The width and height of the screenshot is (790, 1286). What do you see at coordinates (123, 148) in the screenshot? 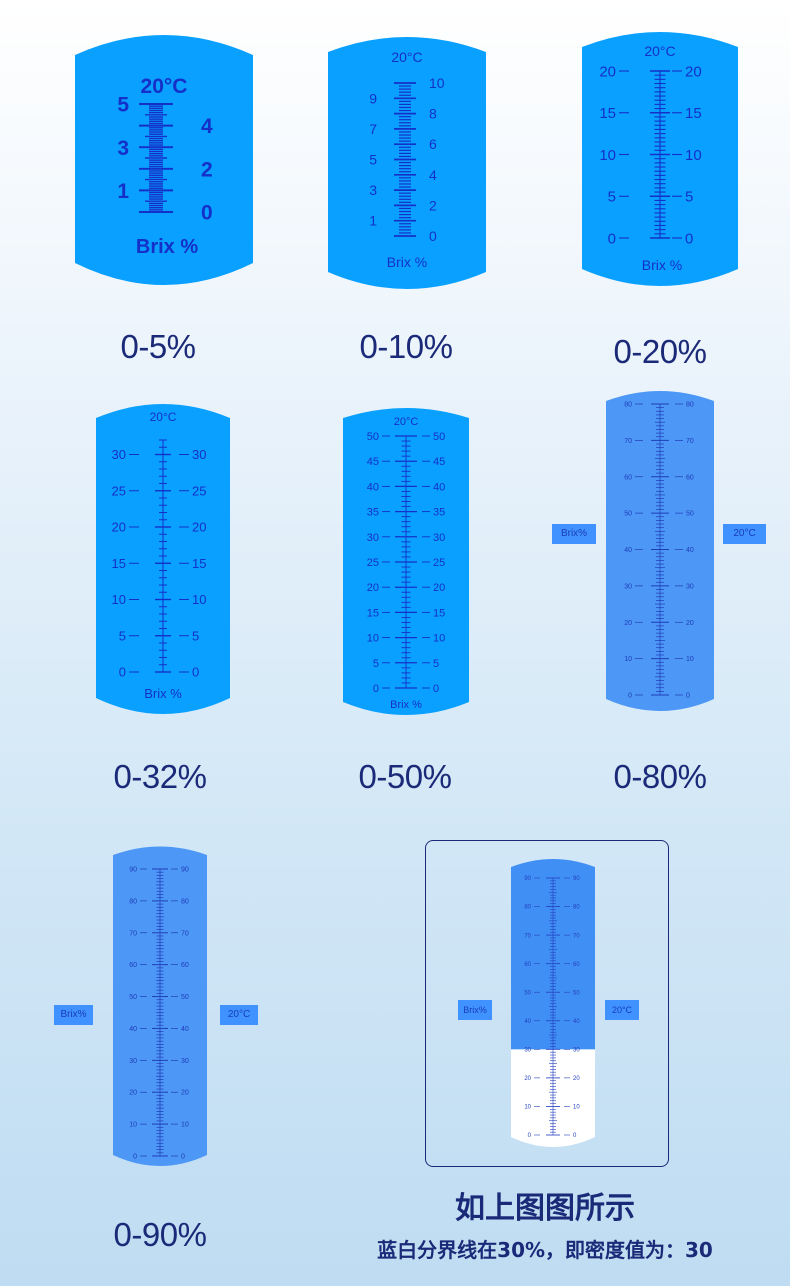
I see `scale-tick-label: 3` at bounding box center [123, 148].